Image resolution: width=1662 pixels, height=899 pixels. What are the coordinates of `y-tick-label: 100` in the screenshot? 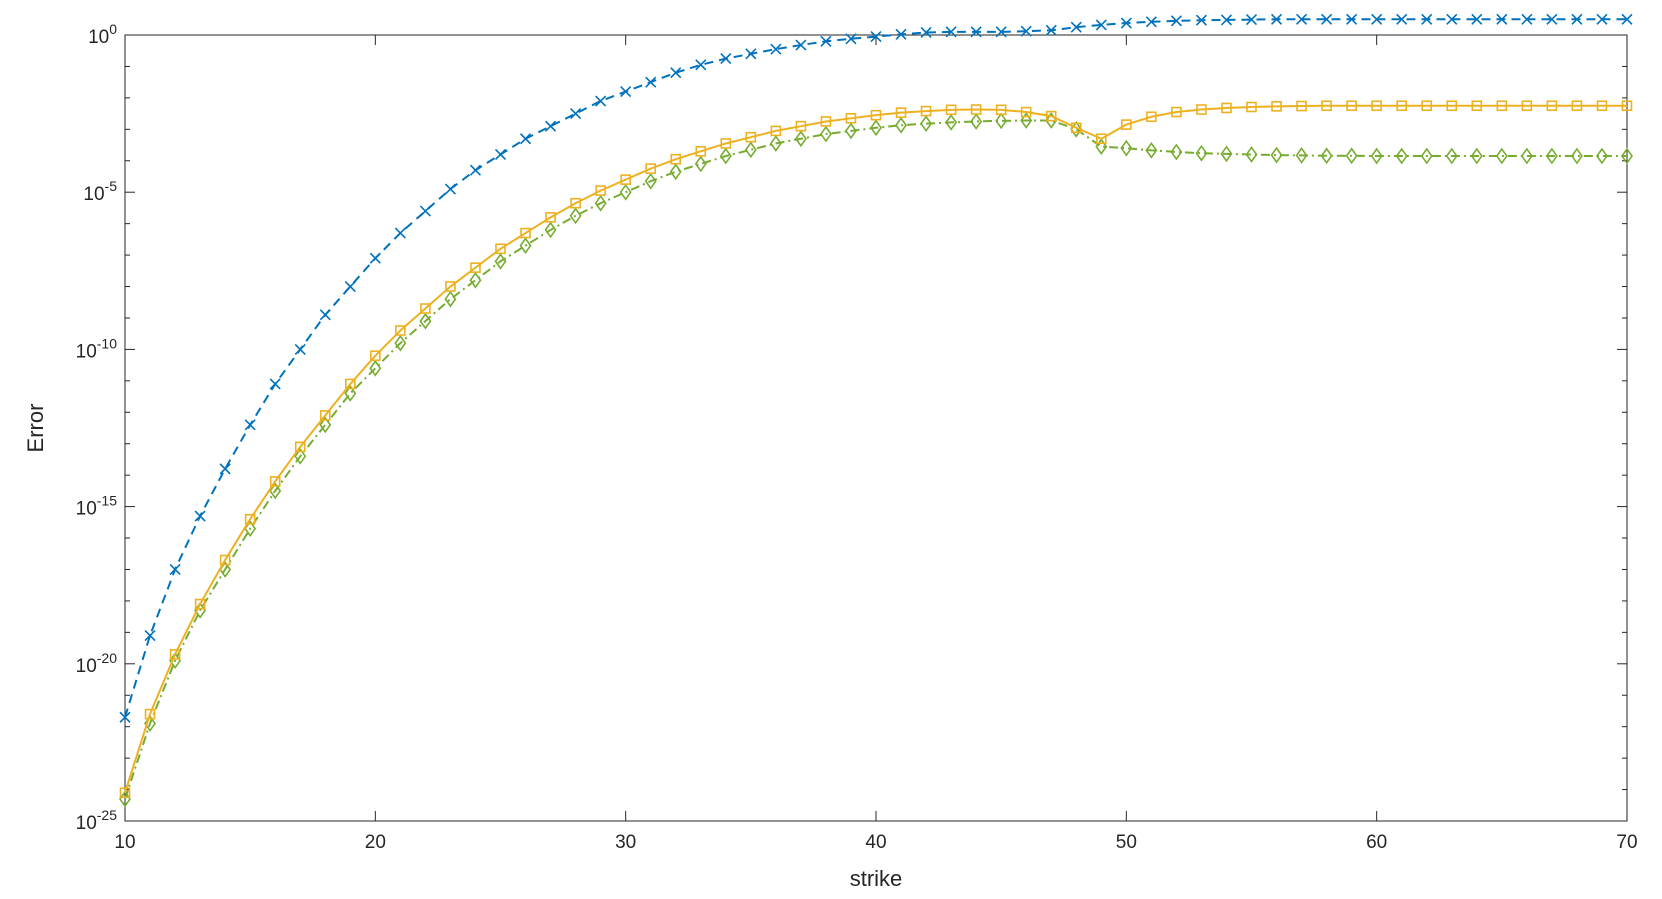 It's located at (102, 34).